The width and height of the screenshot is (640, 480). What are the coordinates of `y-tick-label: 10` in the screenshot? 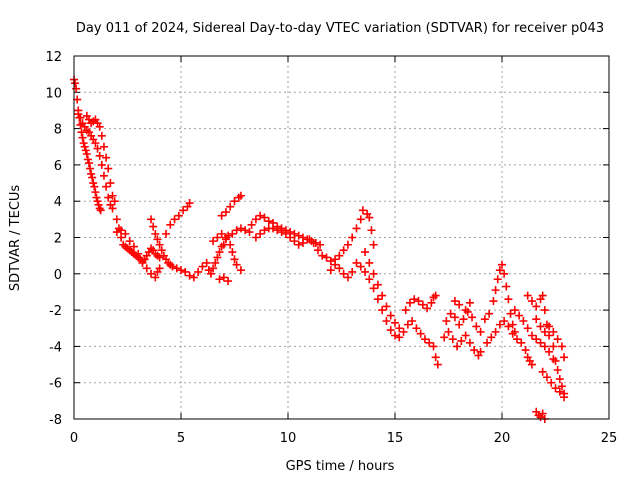 It's located at (53, 93).